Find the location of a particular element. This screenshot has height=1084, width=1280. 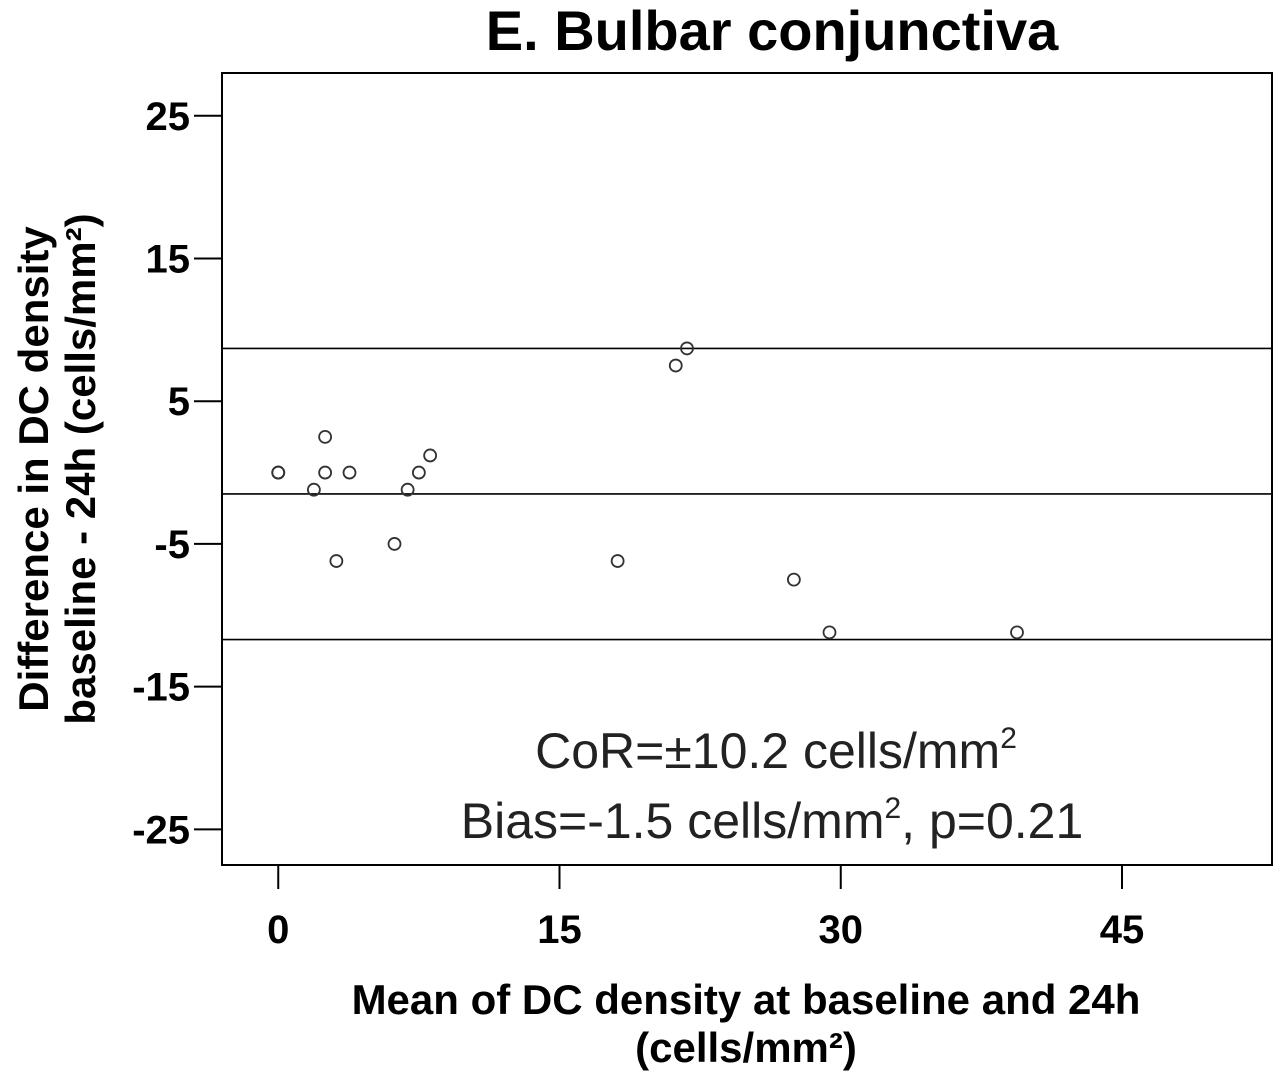

y-tick-label: -25 is located at coordinates (161, 830).